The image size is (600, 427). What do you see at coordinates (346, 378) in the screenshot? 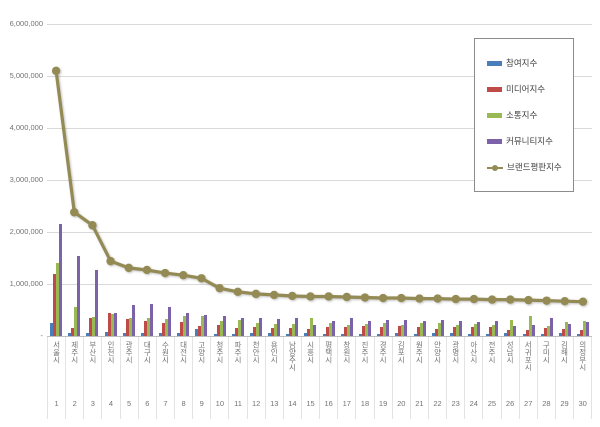
I see `x-axis-category: 창원시 17` at bounding box center [346, 378].